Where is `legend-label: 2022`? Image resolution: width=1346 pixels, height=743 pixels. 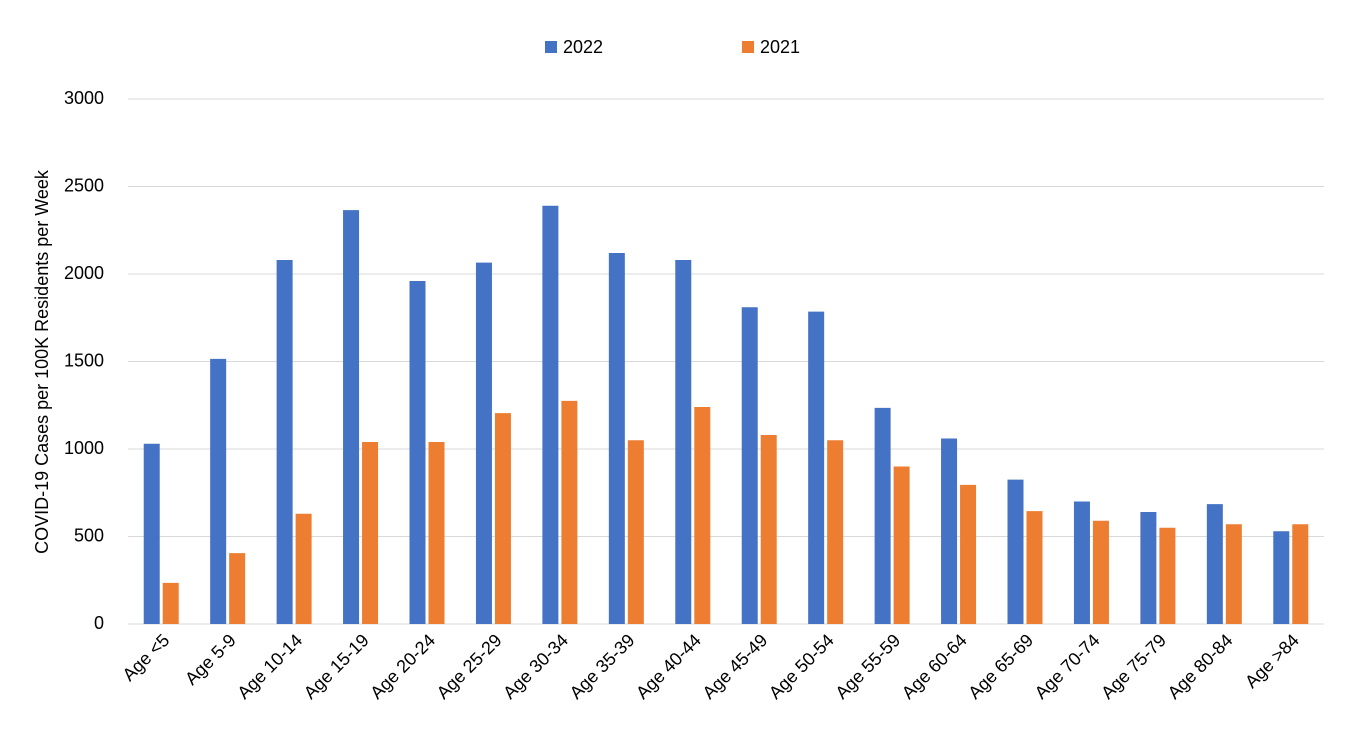
legend-label: 2022 is located at coordinates (583, 47).